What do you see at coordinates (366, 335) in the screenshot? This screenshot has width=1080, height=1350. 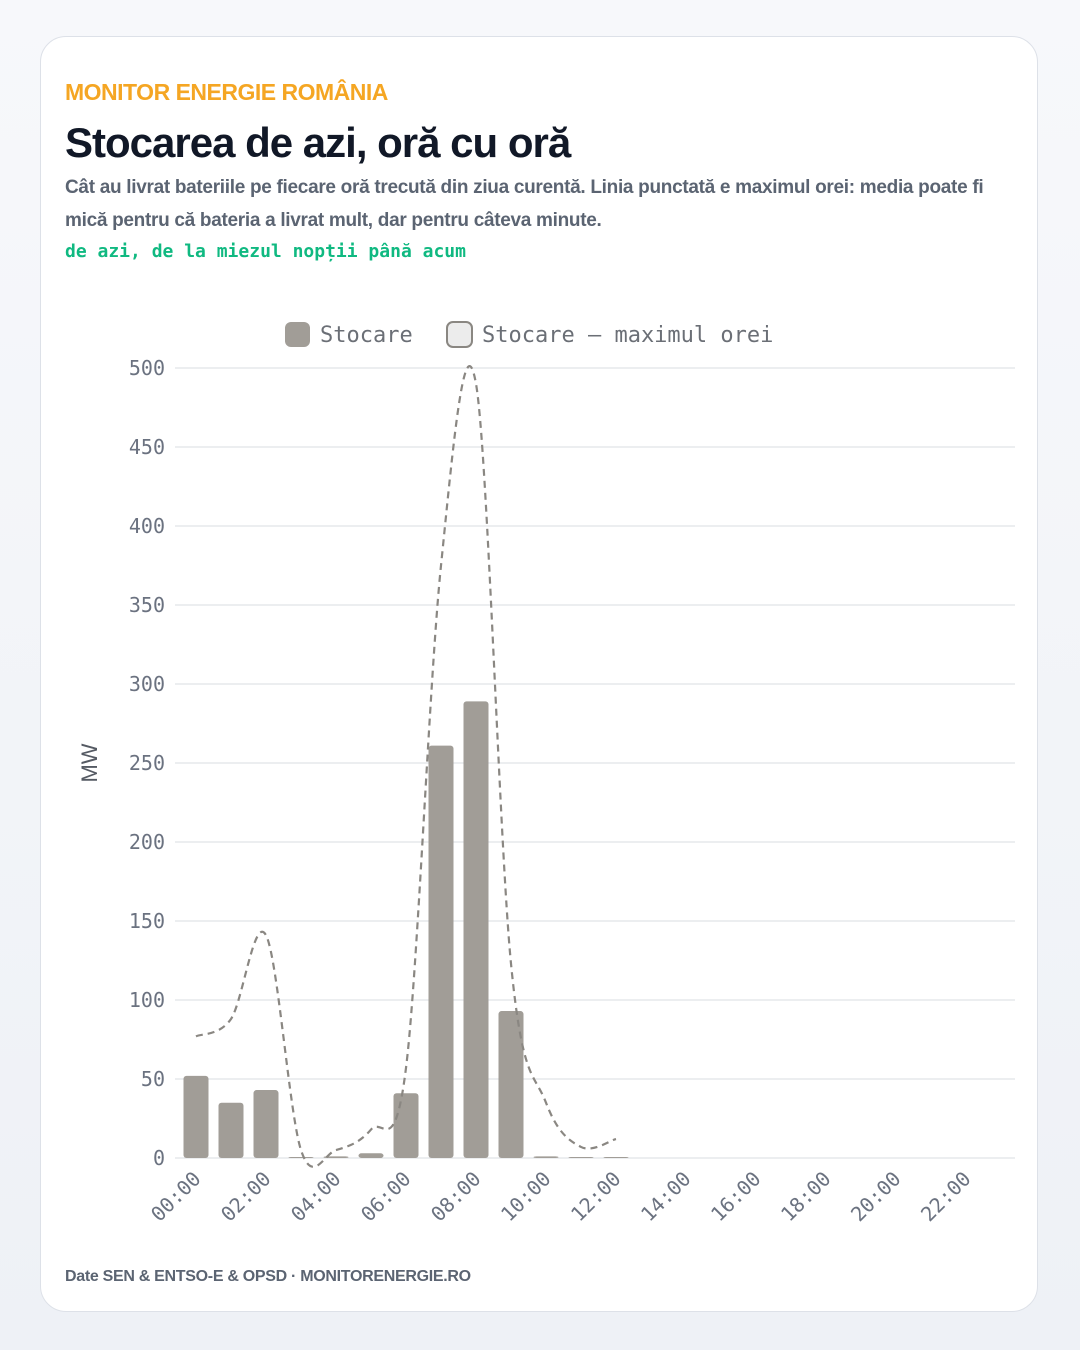 I see `legend-label-stocare: Stocare` at bounding box center [366, 335].